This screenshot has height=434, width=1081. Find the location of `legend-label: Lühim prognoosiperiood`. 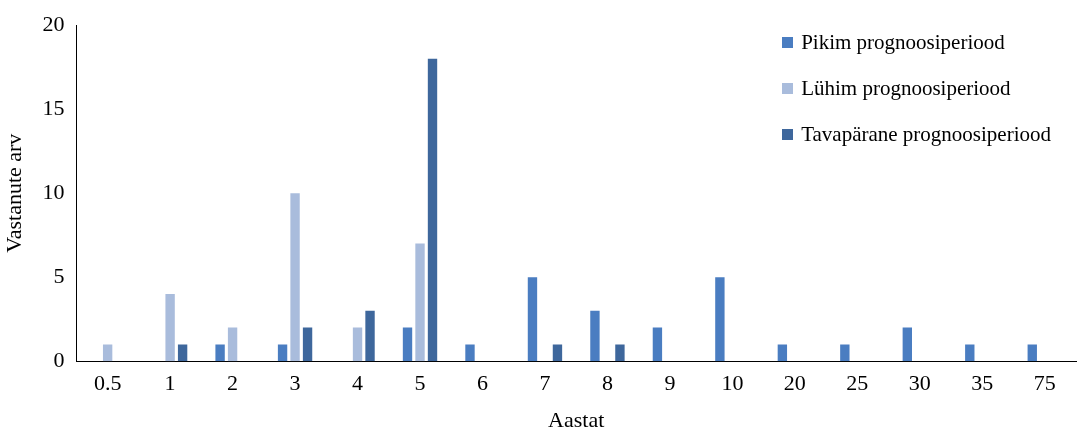

legend-label: Lühim prognoosiperiood is located at coordinates (906, 88).